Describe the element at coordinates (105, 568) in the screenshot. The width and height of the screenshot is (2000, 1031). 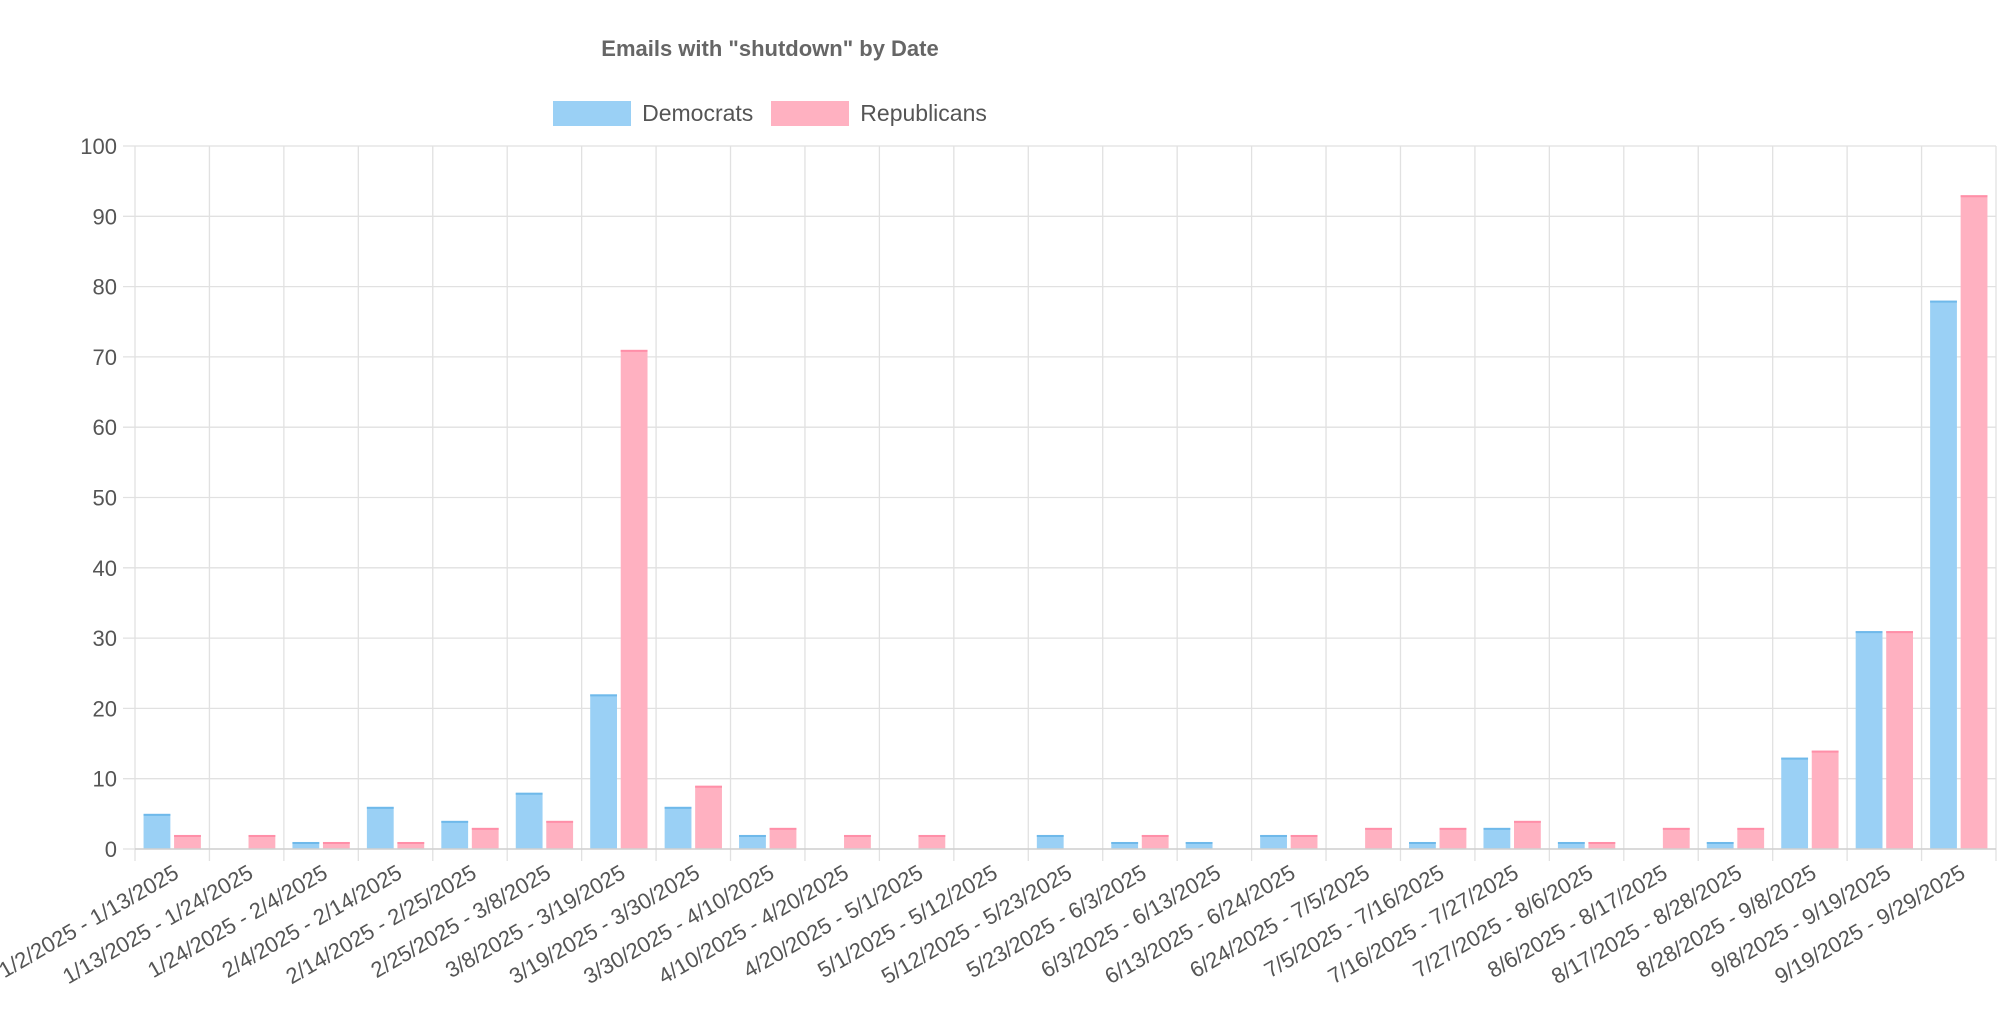
I see `y-tick-label: 40` at that location.